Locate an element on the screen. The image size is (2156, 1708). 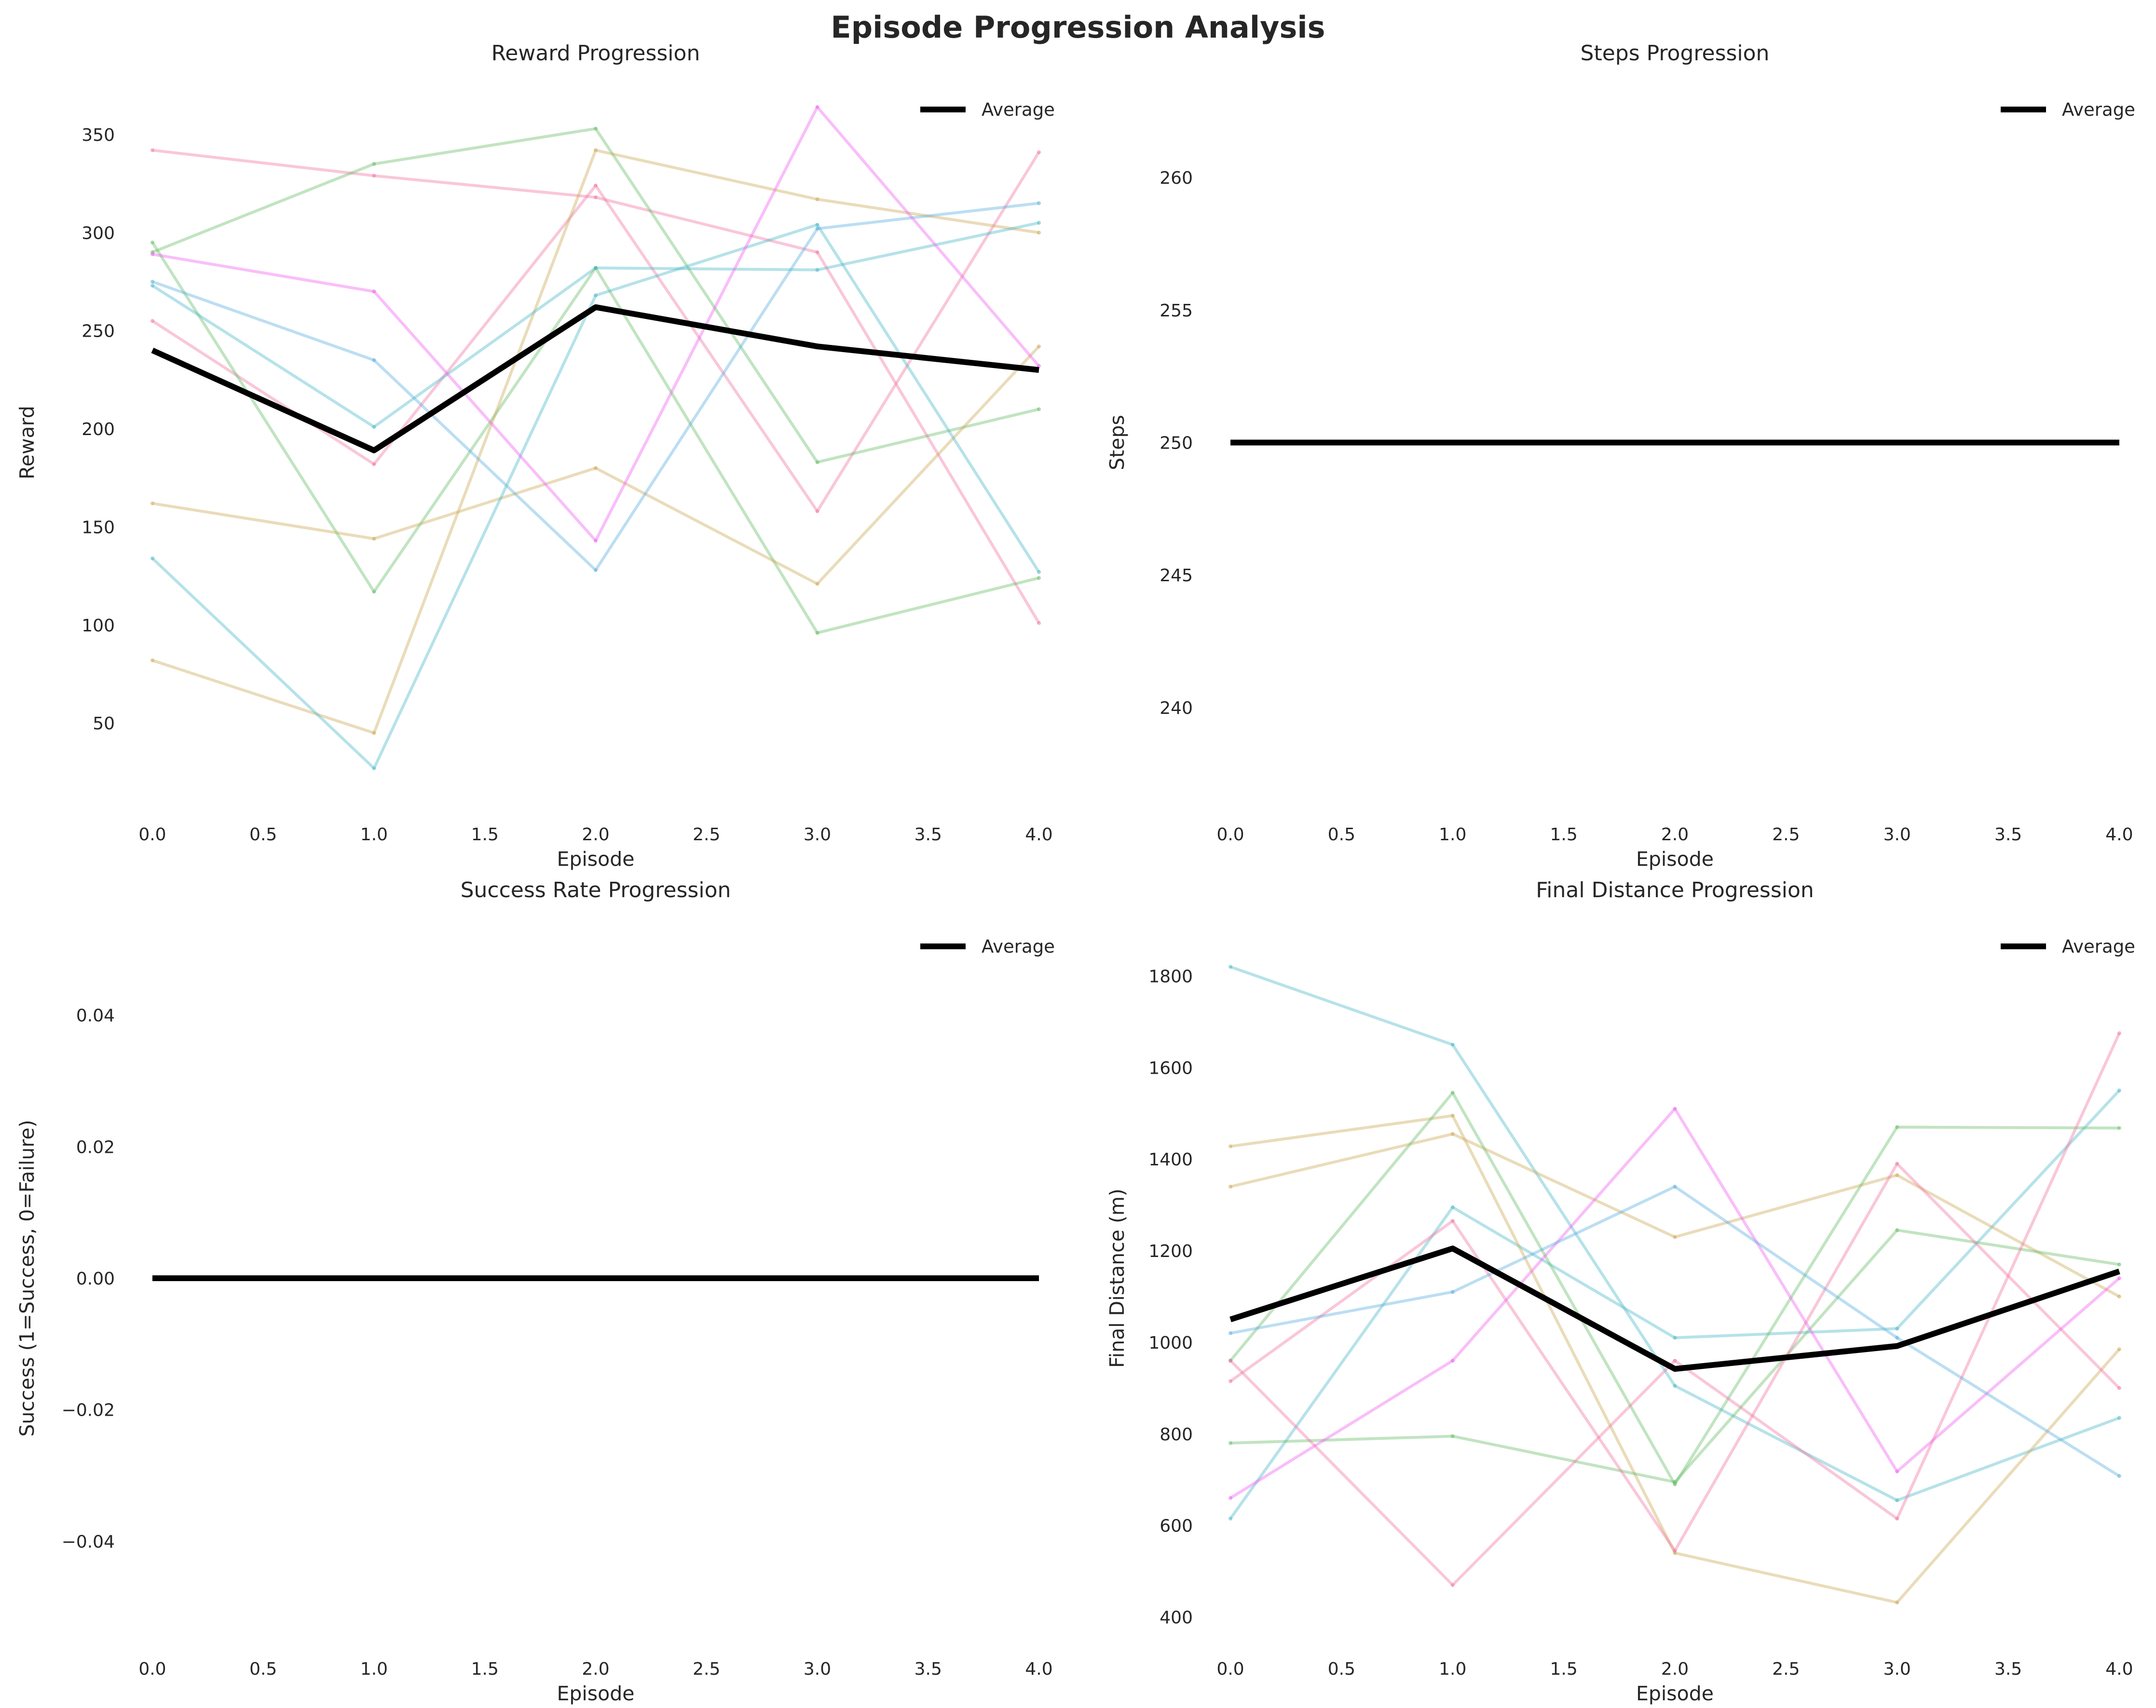
reward-ytick-label: 50 is located at coordinates (104, 724).